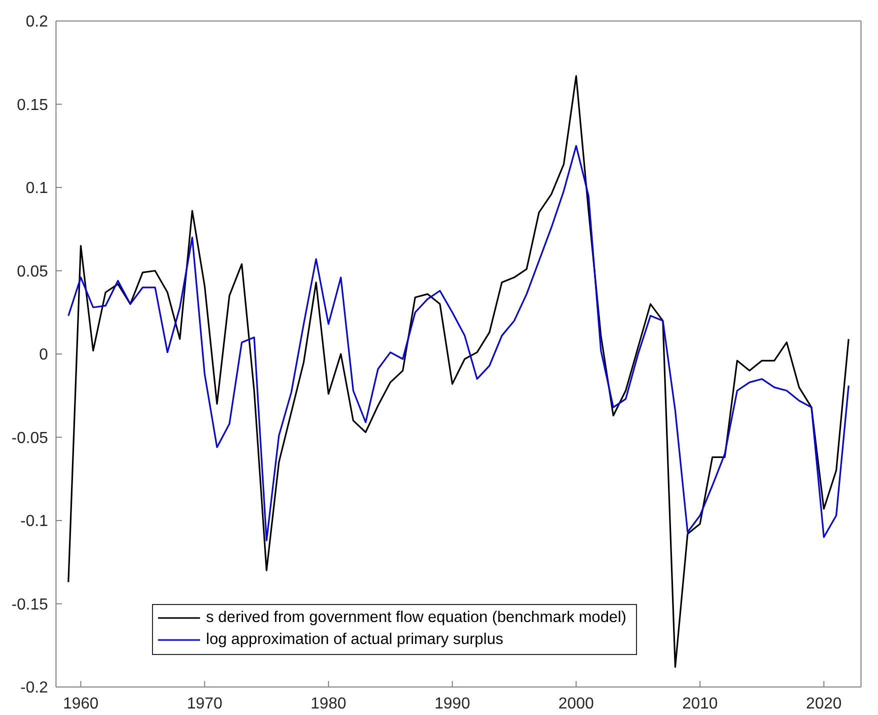 The height and width of the screenshot is (715, 878). What do you see at coordinates (416, 618) in the screenshot?
I see `legend-label: s derived from government flow equation (benchmark model)` at bounding box center [416, 618].